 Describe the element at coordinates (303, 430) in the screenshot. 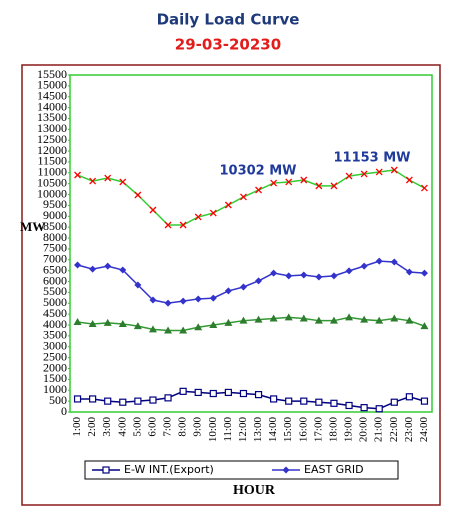

I see `x-tick-label: 16:00` at that location.